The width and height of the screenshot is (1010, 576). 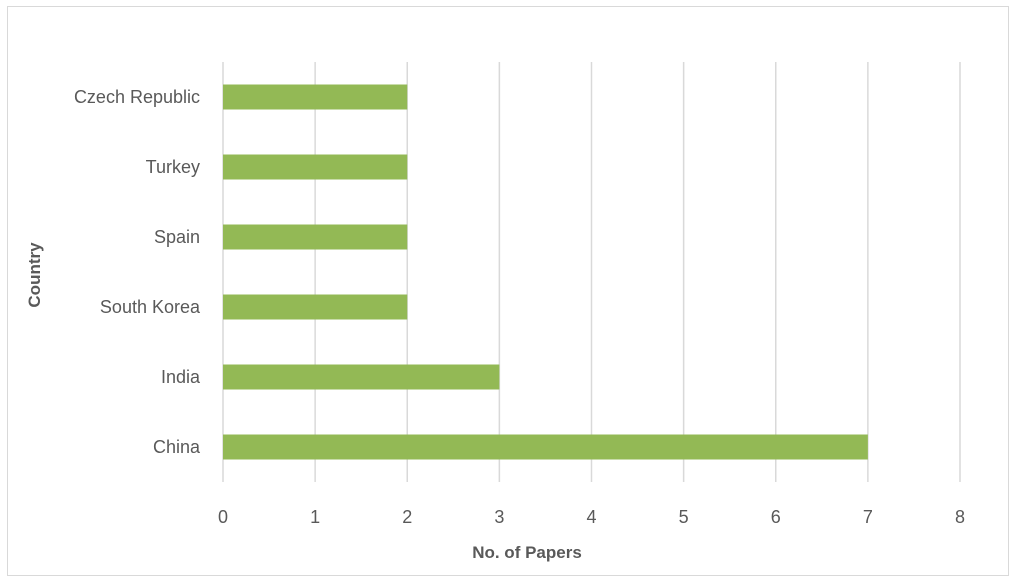 I want to click on x-tick-label: 3, so click(x=499, y=517).